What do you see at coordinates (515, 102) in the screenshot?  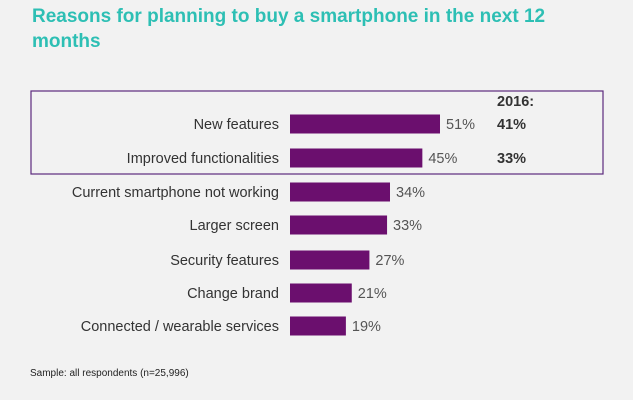 I see `comparison-header: 2016:` at bounding box center [515, 102].